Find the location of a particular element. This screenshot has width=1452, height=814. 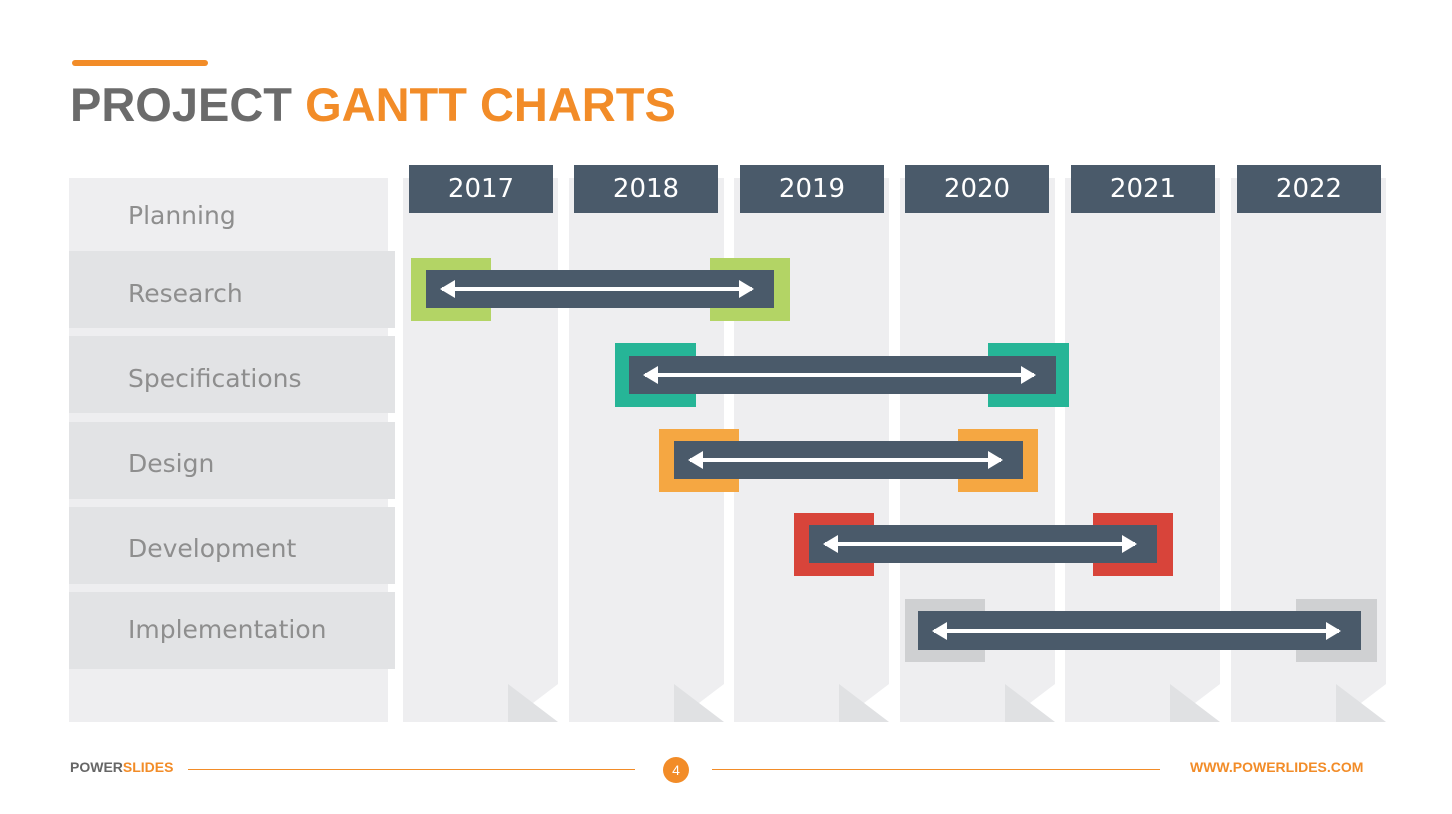

year-header-2021: 2021 is located at coordinates (1143, 189).